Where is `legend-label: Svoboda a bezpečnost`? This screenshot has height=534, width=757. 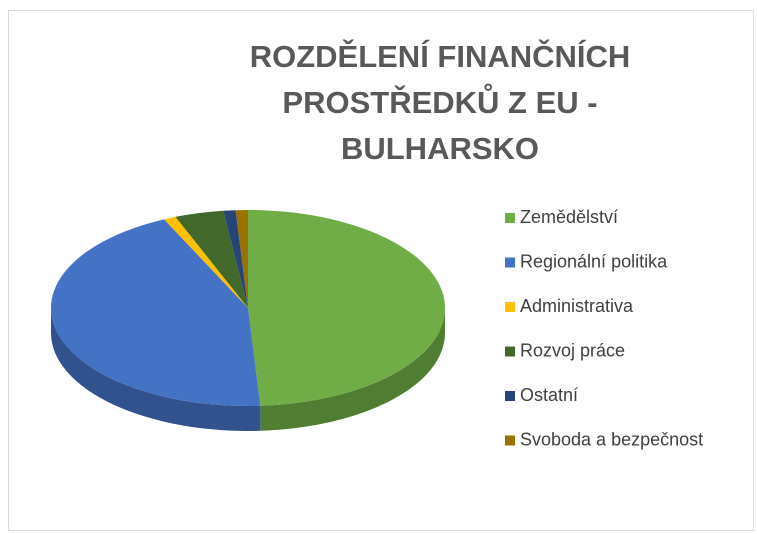 legend-label: Svoboda a bezpečnost is located at coordinates (611, 439).